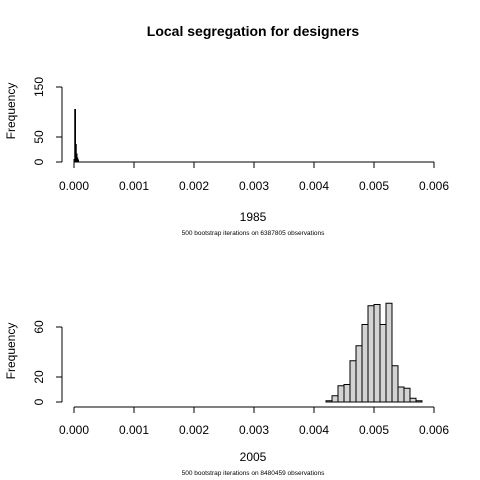 Image resolution: width=480 pixels, height=480 pixels. Describe the element at coordinates (39, 137) in the screenshot. I see `y-tick-label: 50` at that location.